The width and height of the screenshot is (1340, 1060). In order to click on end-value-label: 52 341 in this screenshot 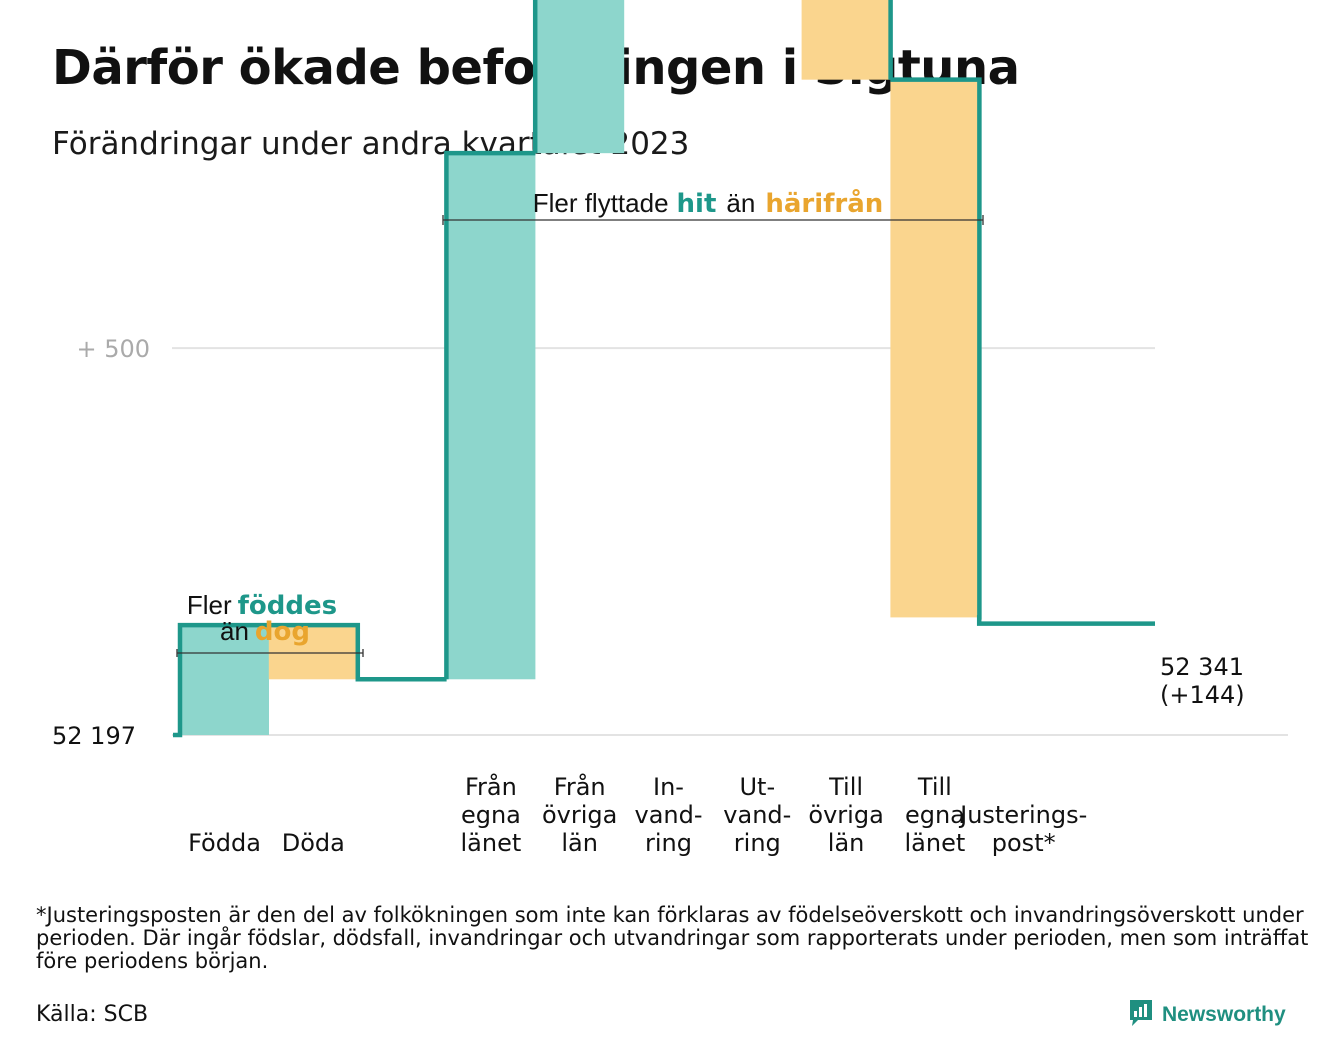, I will do `click(1202, 667)`.